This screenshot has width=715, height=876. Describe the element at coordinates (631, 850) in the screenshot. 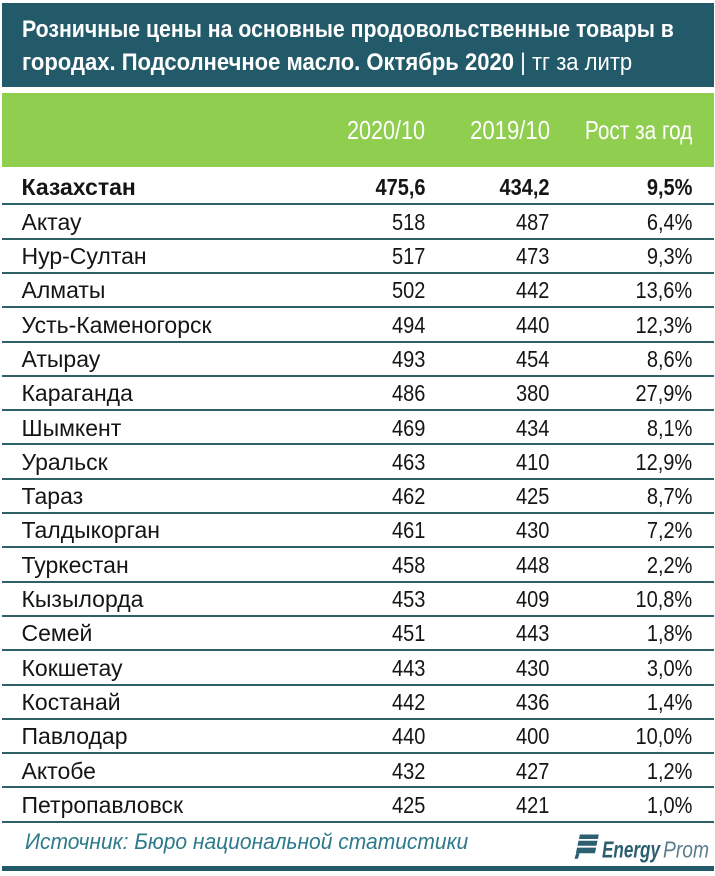

I see `svg-text: Energy` at that location.